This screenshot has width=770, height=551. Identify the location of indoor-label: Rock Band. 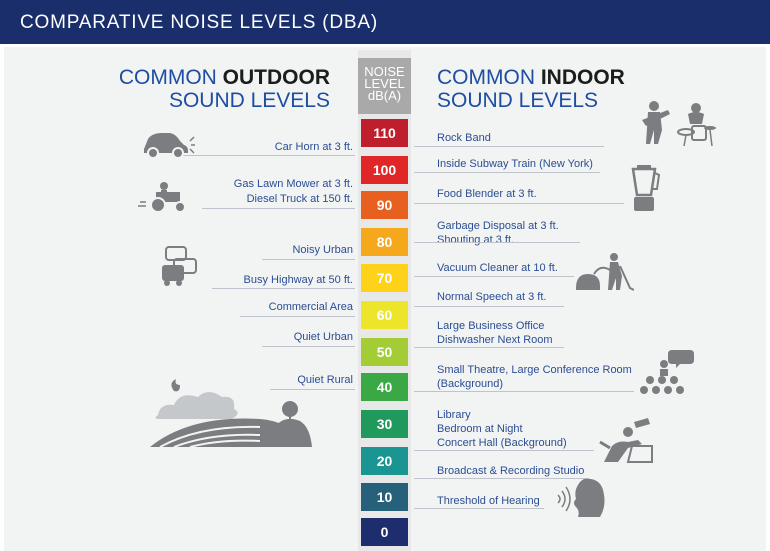
(464, 138).